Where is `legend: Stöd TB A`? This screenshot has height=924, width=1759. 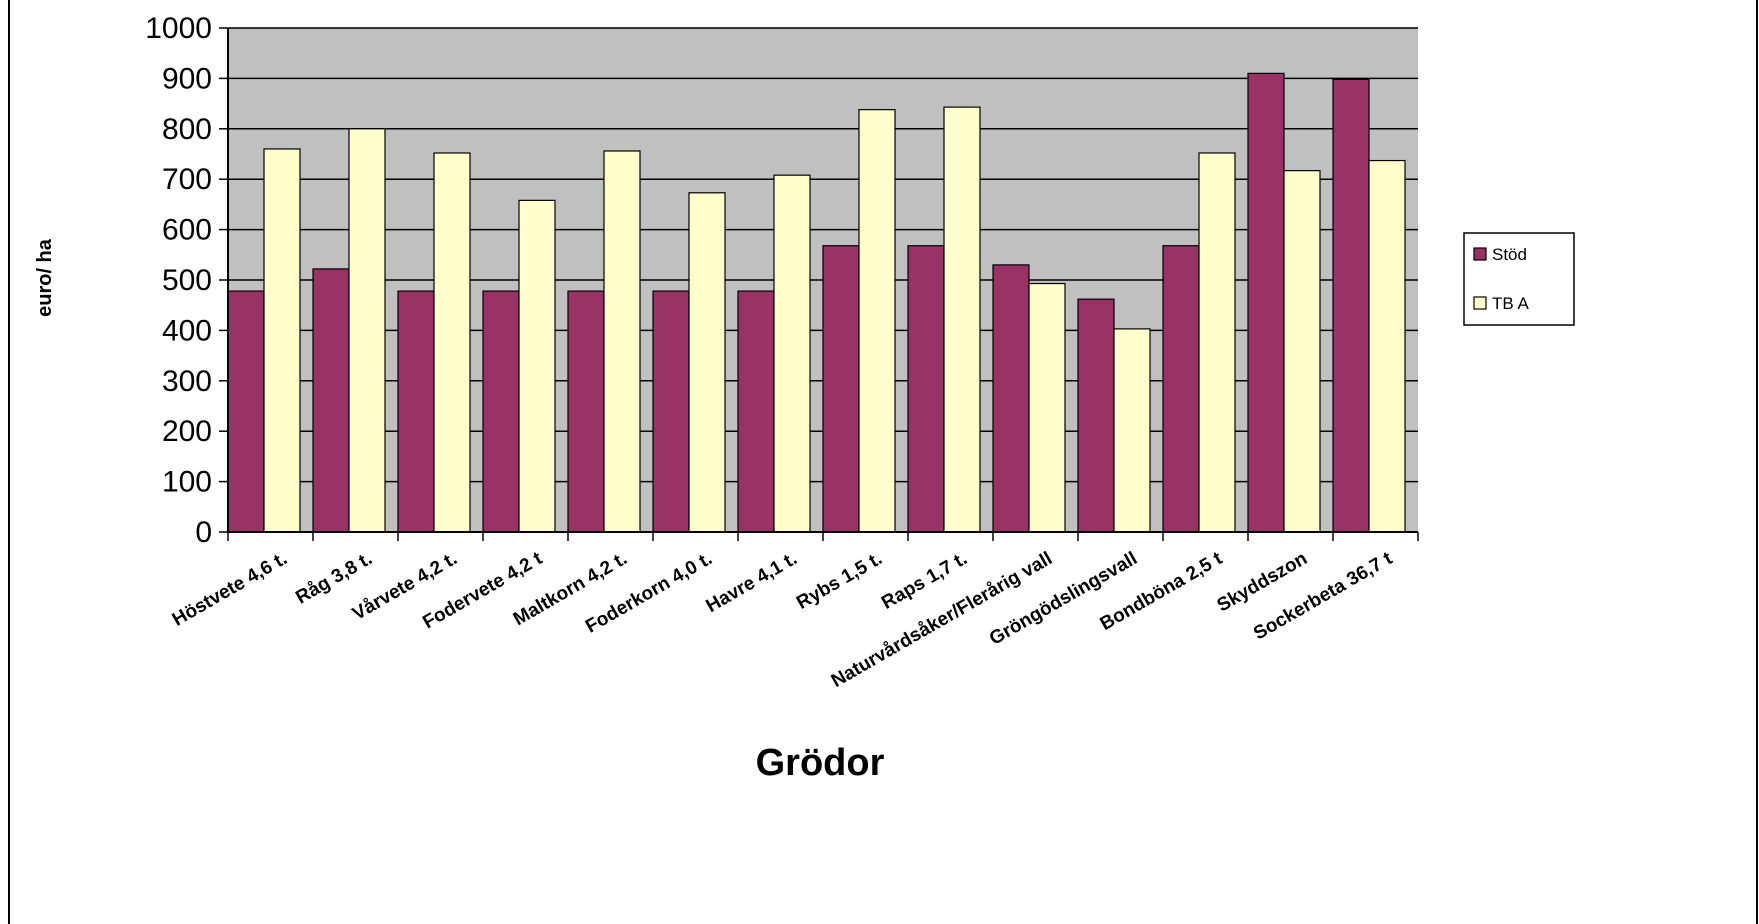 legend: Stöd TB A is located at coordinates (1519, 279).